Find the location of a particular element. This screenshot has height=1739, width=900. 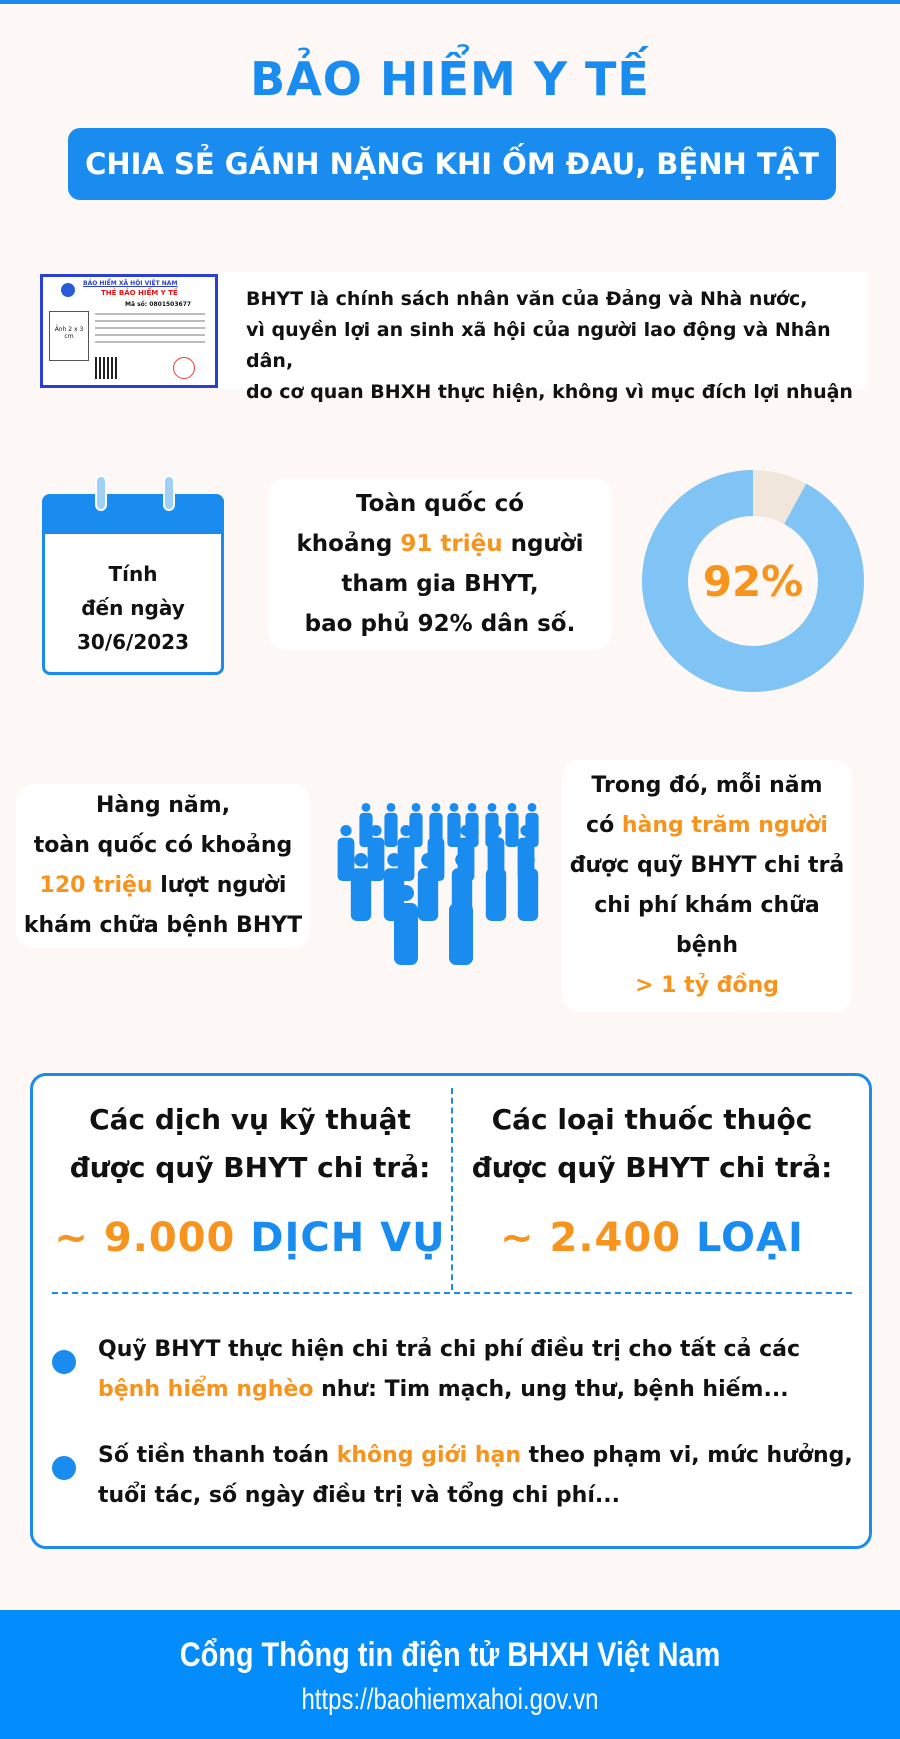

page-title: BẢO HIỂM Y TẾ is located at coordinates (450, 79).